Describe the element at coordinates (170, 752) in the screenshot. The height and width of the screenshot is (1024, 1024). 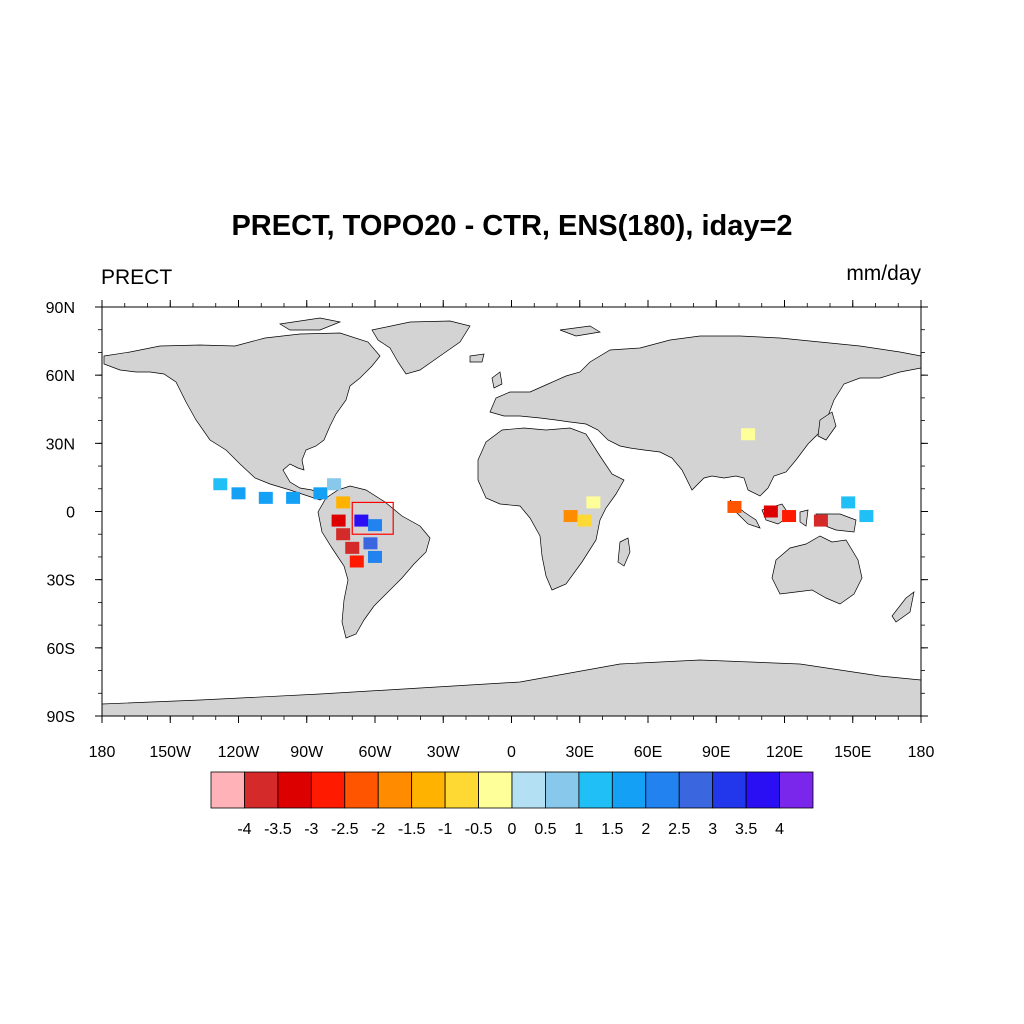
I see `lon-tick-label: 150W` at that location.